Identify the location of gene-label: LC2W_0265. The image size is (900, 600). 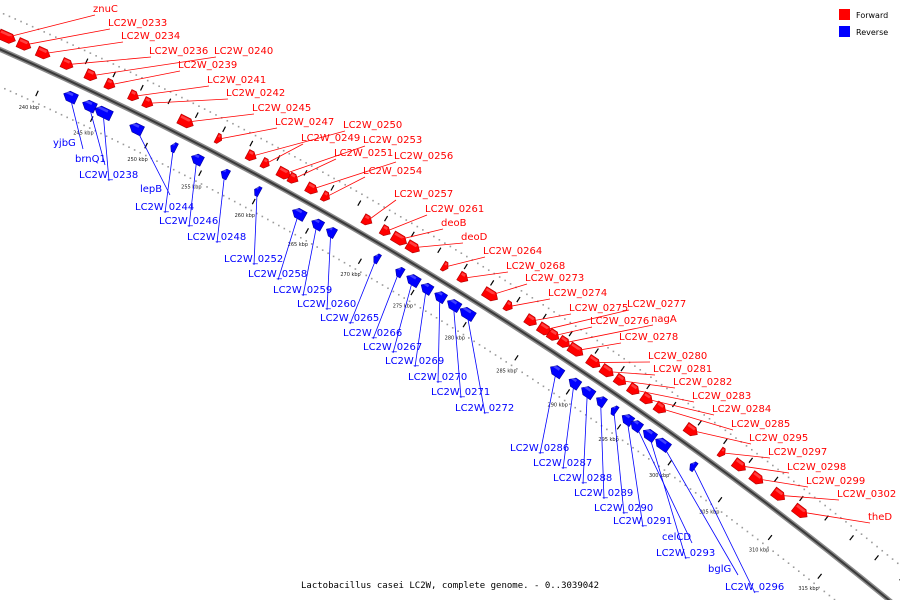
(349, 318).